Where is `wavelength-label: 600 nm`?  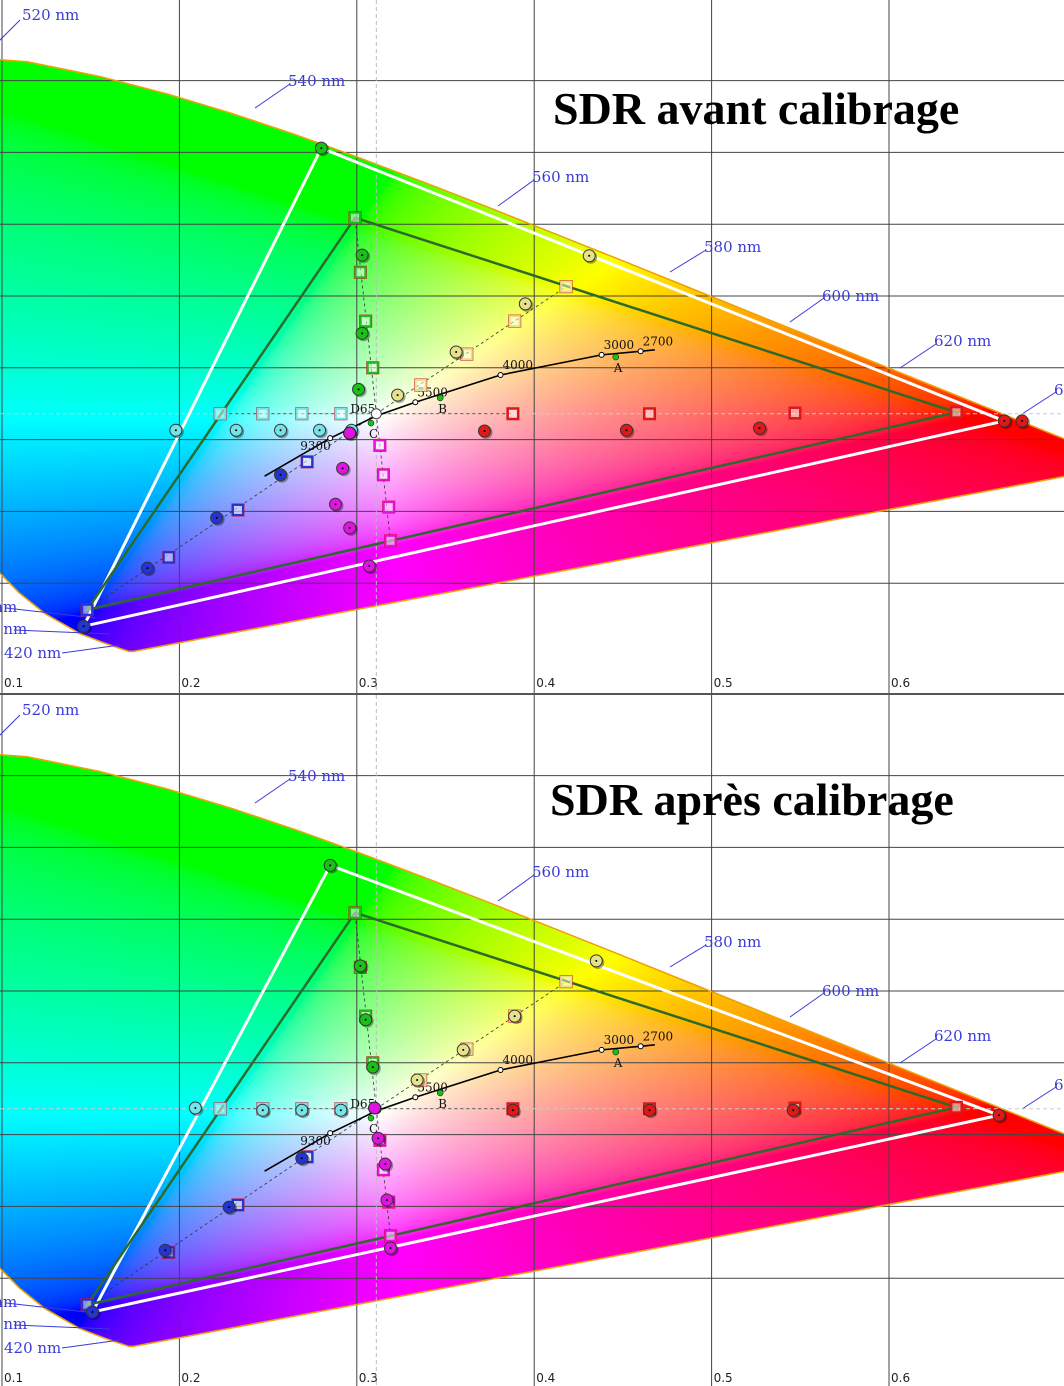 wavelength-label: 600 nm is located at coordinates (850, 296).